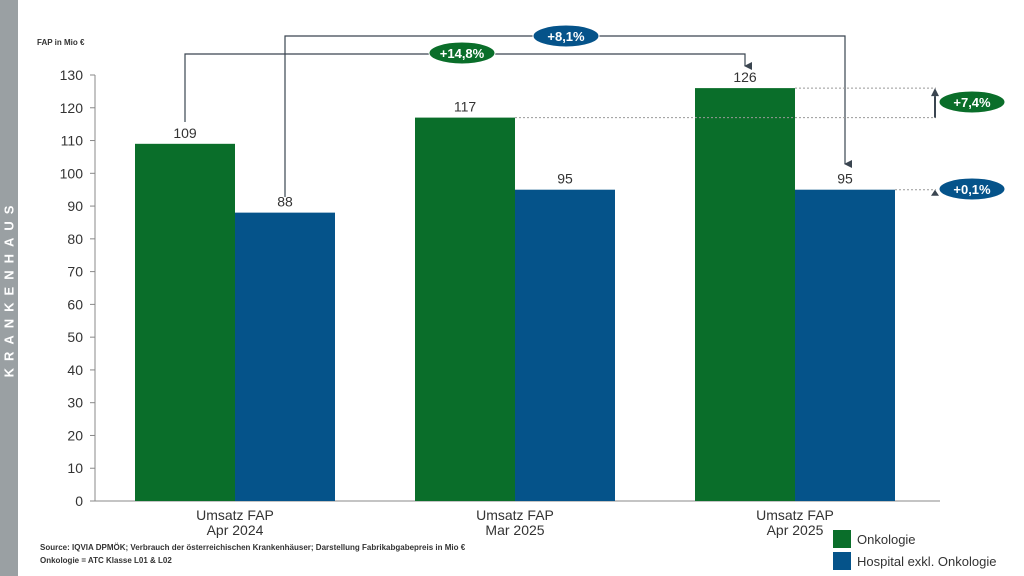 The width and height of the screenshot is (1024, 576). I want to click on y-tick-label: 80, so click(75, 239).